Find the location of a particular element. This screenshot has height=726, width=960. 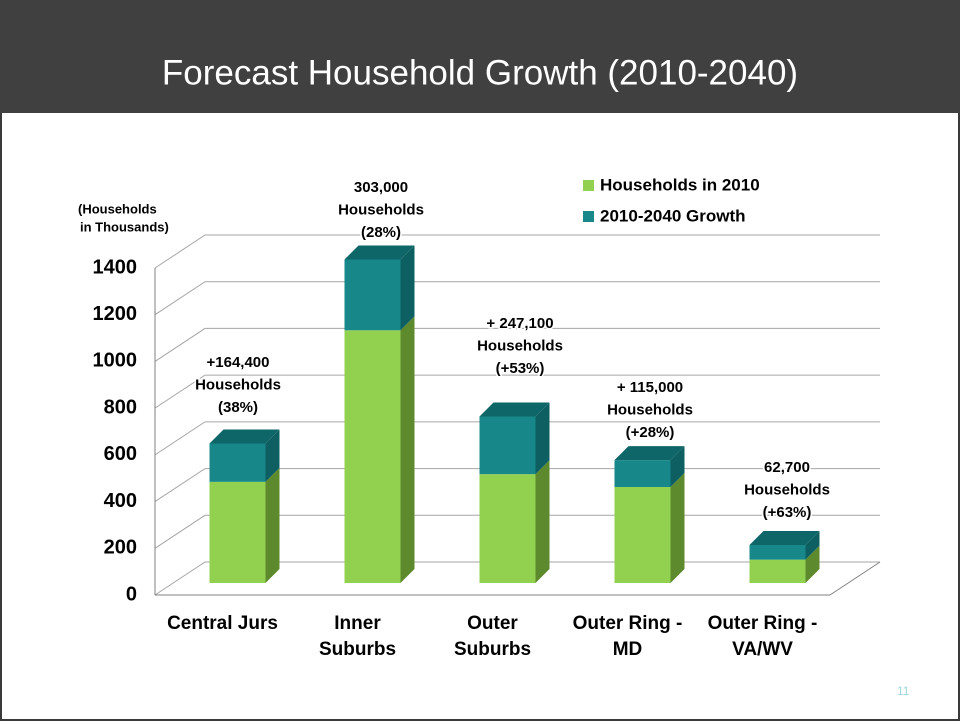

y-tick-label: 1200 is located at coordinates (115, 314).